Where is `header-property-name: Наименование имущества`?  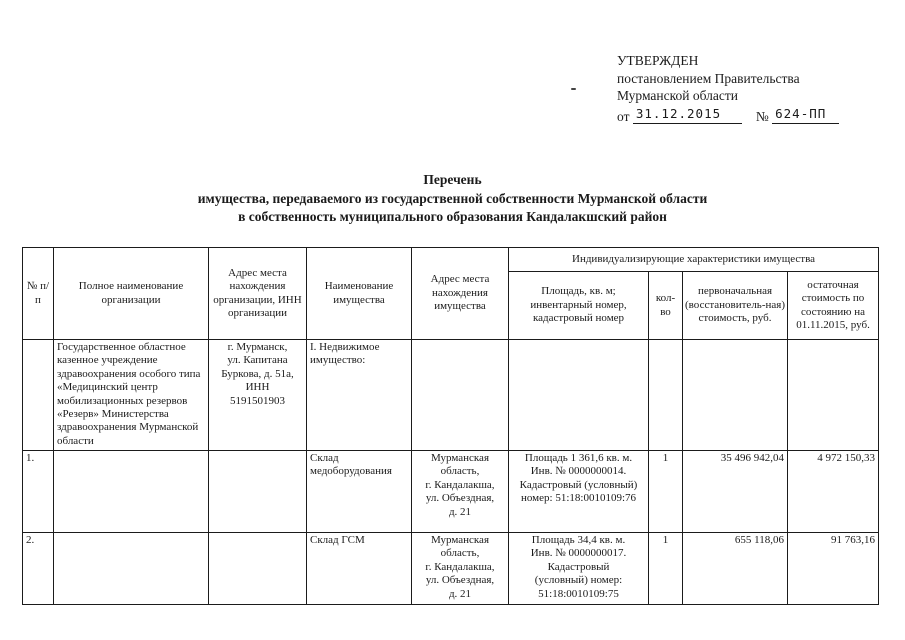
header-property-name: Наименование имущества is located at coordinates (359, 293).